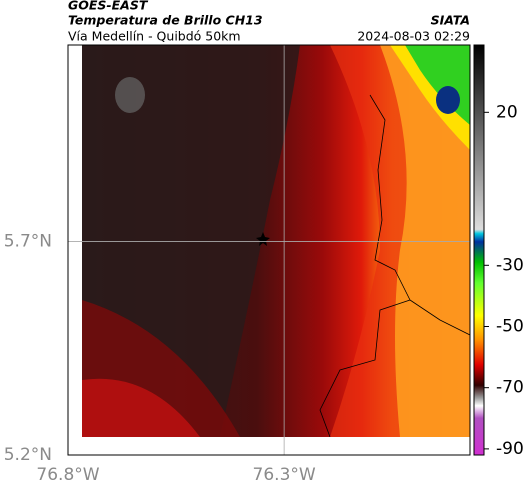 This screenshot has height=495, width=526. Describe the element at coordinates (510, 449) in the screenshot. I see `colorbar-tick-label: -90` at that location.